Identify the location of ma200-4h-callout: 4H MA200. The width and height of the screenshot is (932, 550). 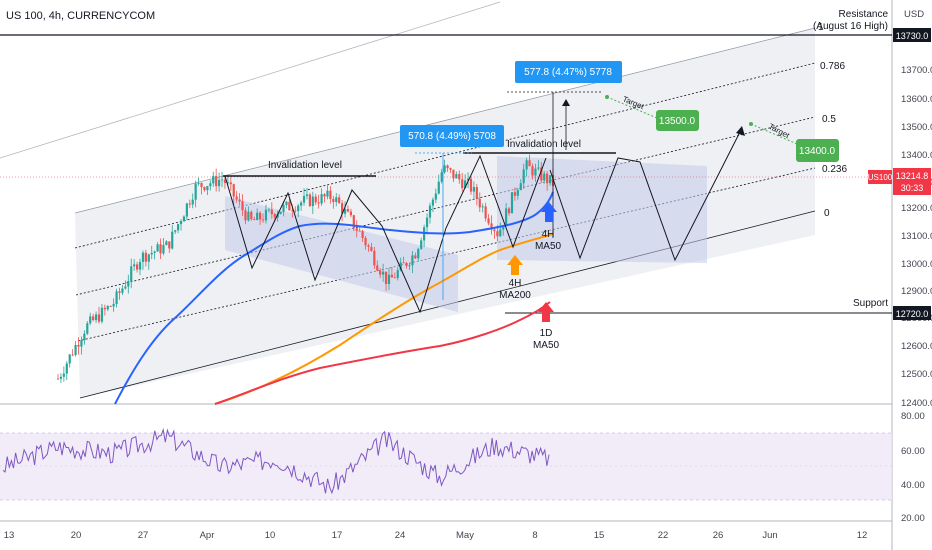
(515, 278).